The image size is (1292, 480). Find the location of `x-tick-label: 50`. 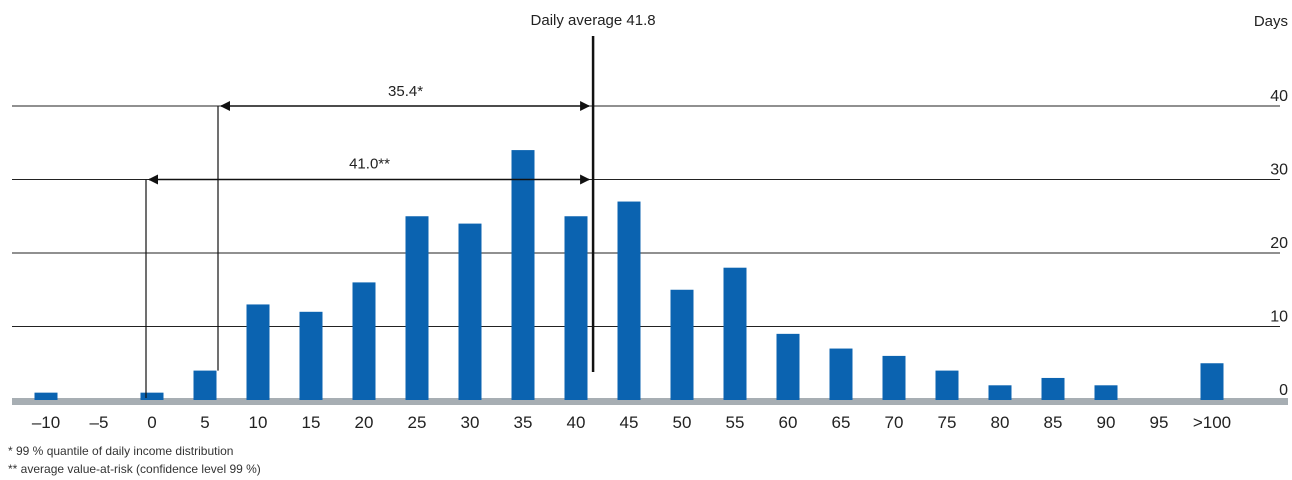

x-tick-label: 50 is located at coordinates (682, 422).